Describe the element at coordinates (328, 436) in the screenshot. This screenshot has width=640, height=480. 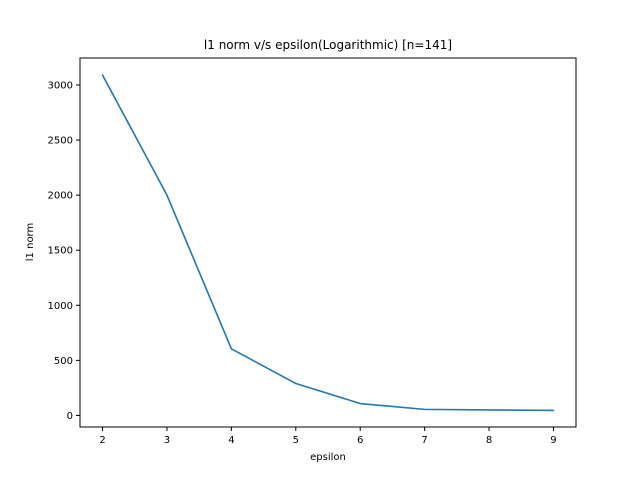
I see `x-axis: 2 3 4 5 6 7 8 9` at that location.